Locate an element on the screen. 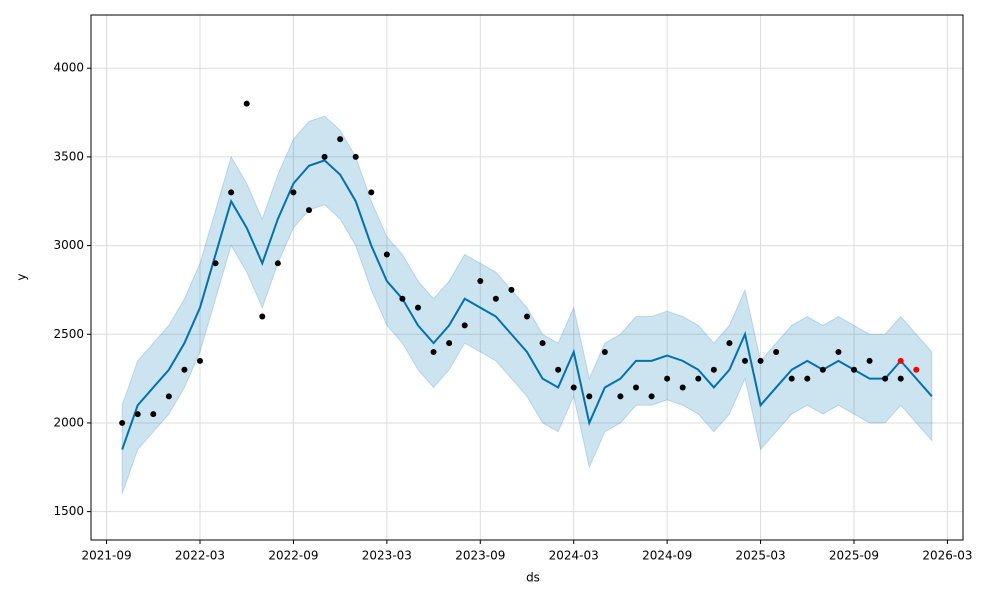 The image size is (1000, 600). x-tick-label: 2025-09 is located at coordinates (854, 556).